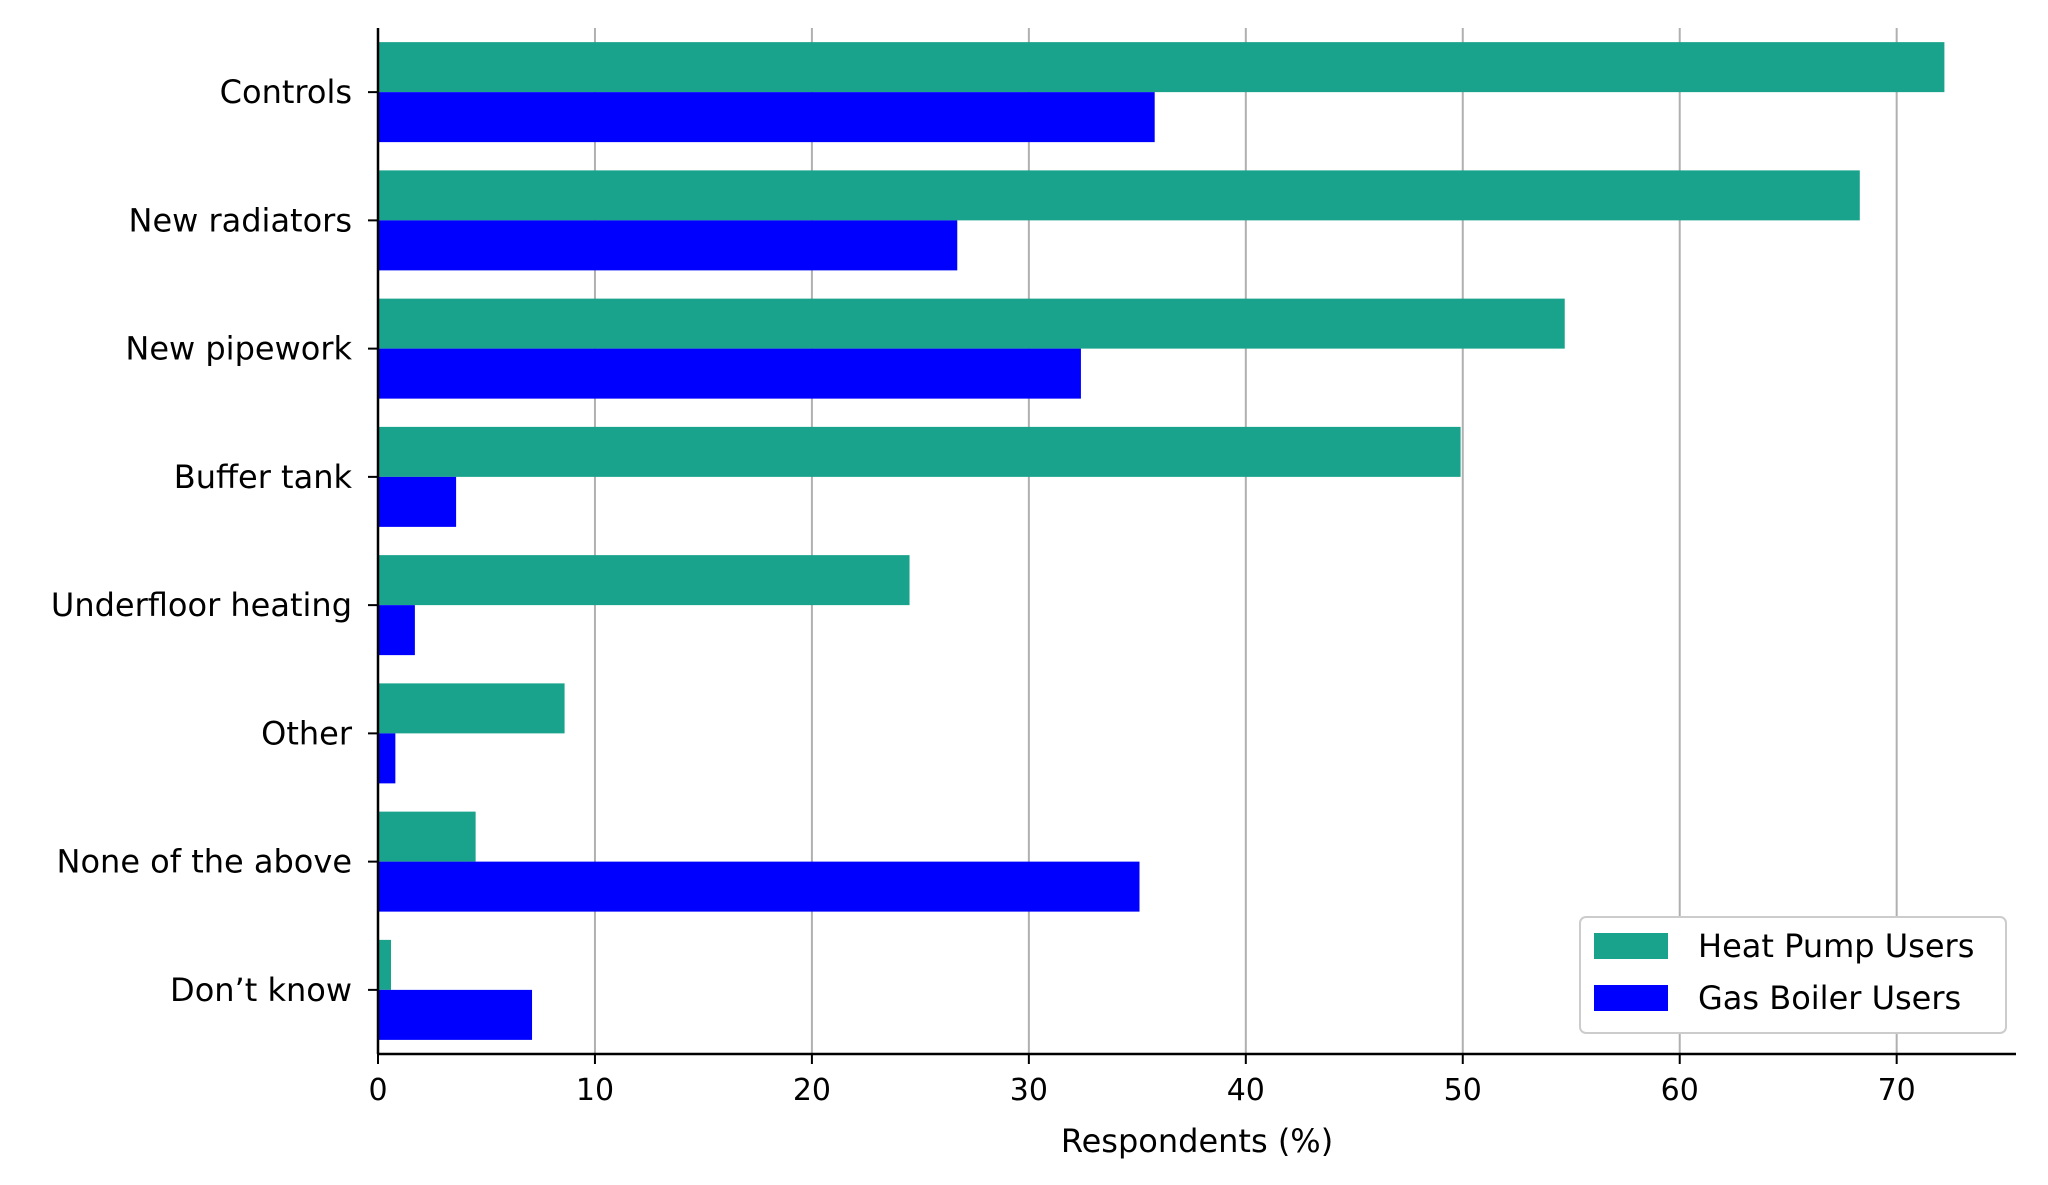 This screenshot has width=2048, height=1185. What do you see at coordinates (307, 733) in the screenshot?
I see `y-tick-label: Other` at bounding box center [307, 733].